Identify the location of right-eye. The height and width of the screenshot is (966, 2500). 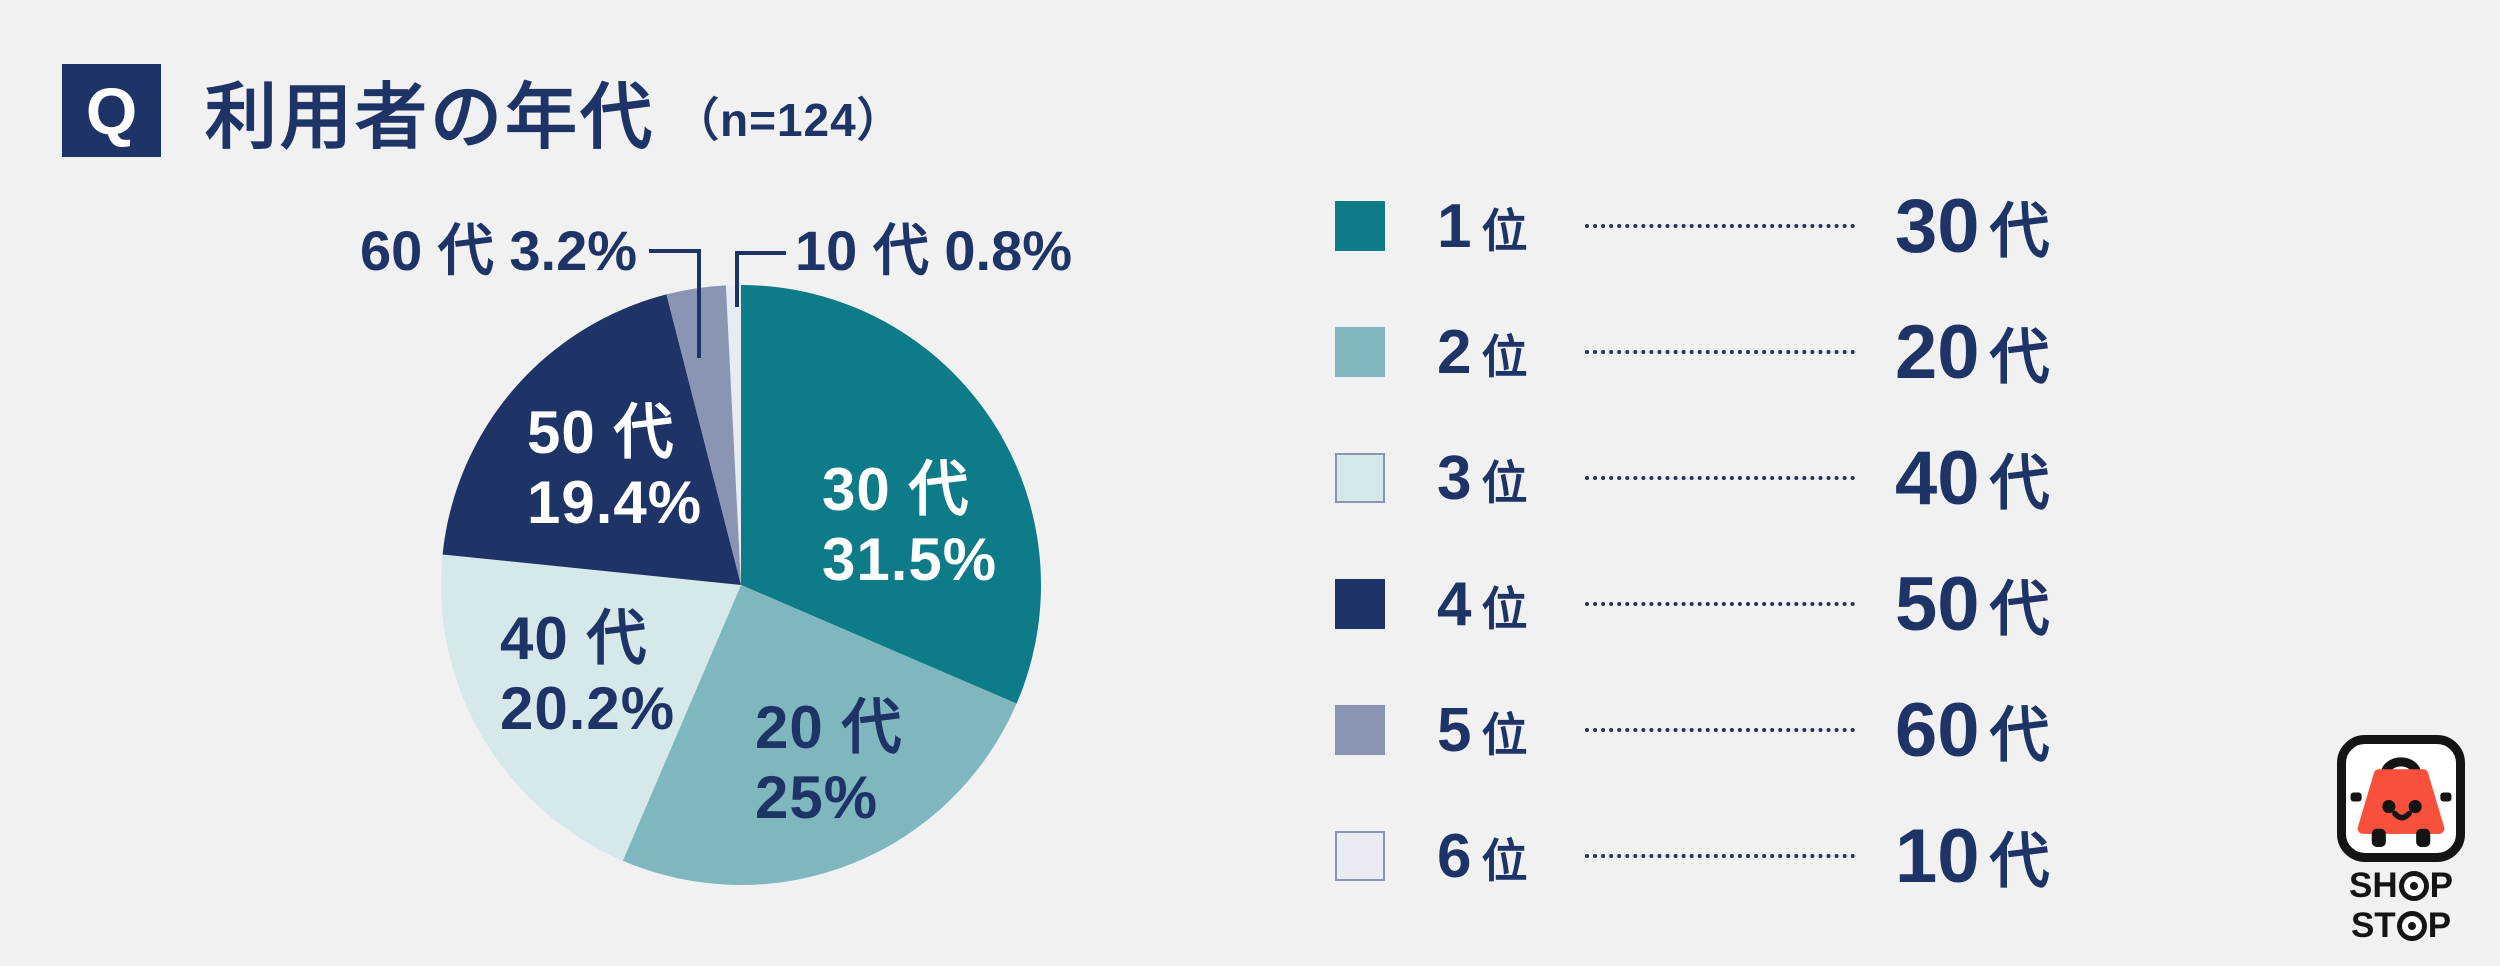
(2415, 807).